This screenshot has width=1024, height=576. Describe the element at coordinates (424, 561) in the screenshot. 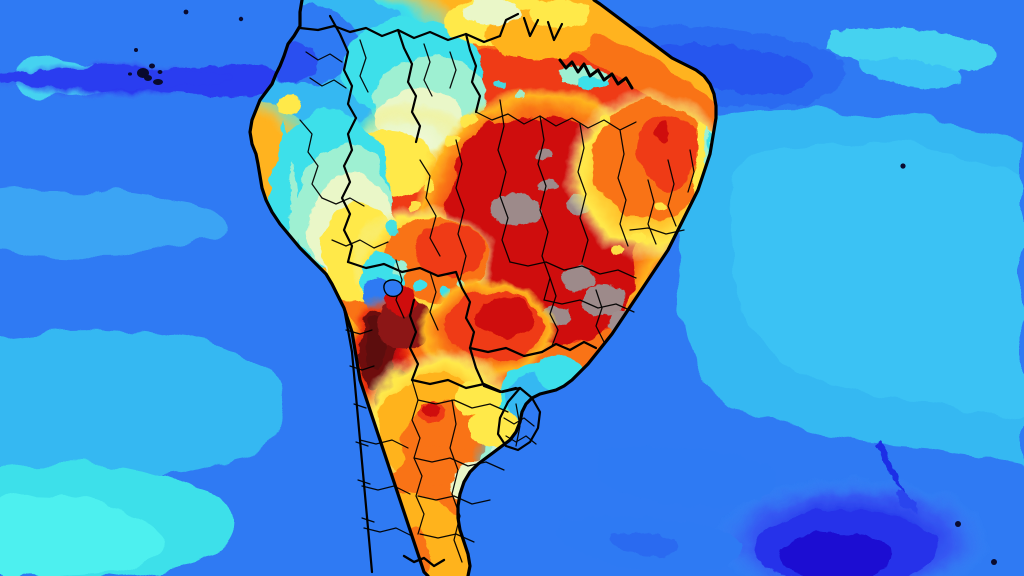

I see `coastline-tierra-del-fuego` at that location.